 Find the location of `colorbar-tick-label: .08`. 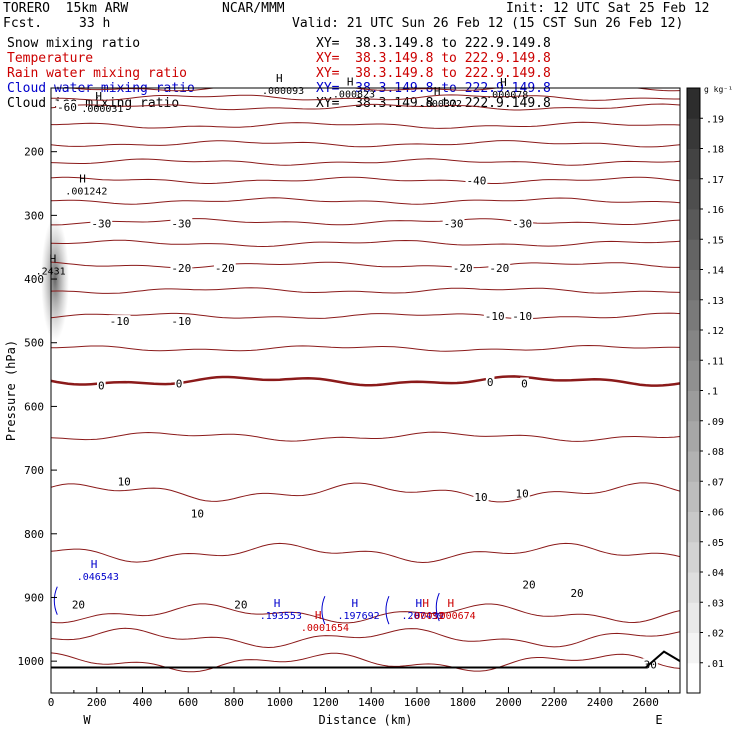

colorbar-tick-label: .08 is located at coordinates (715, 452).